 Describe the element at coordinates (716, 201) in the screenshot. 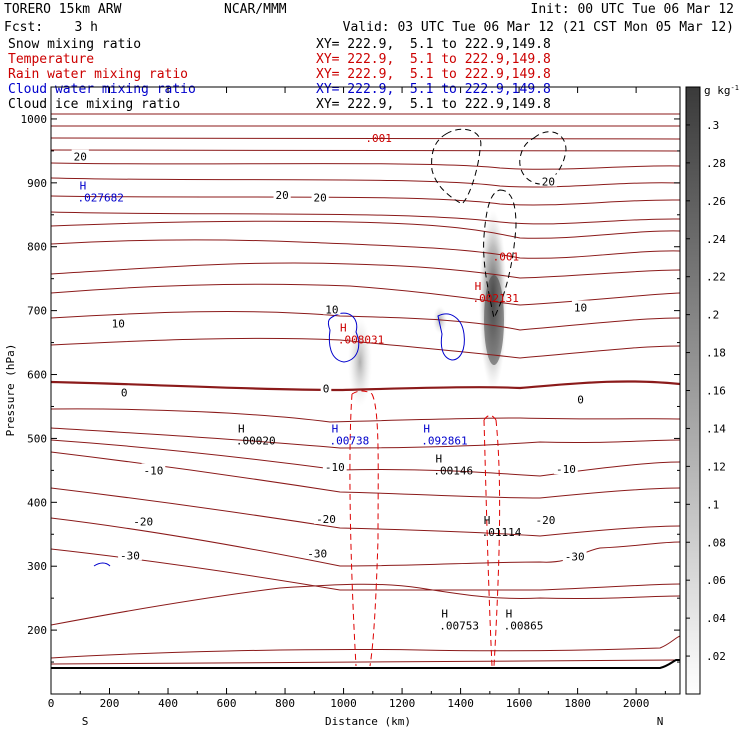

I see `colorbar-tick-label: .26` at that location.